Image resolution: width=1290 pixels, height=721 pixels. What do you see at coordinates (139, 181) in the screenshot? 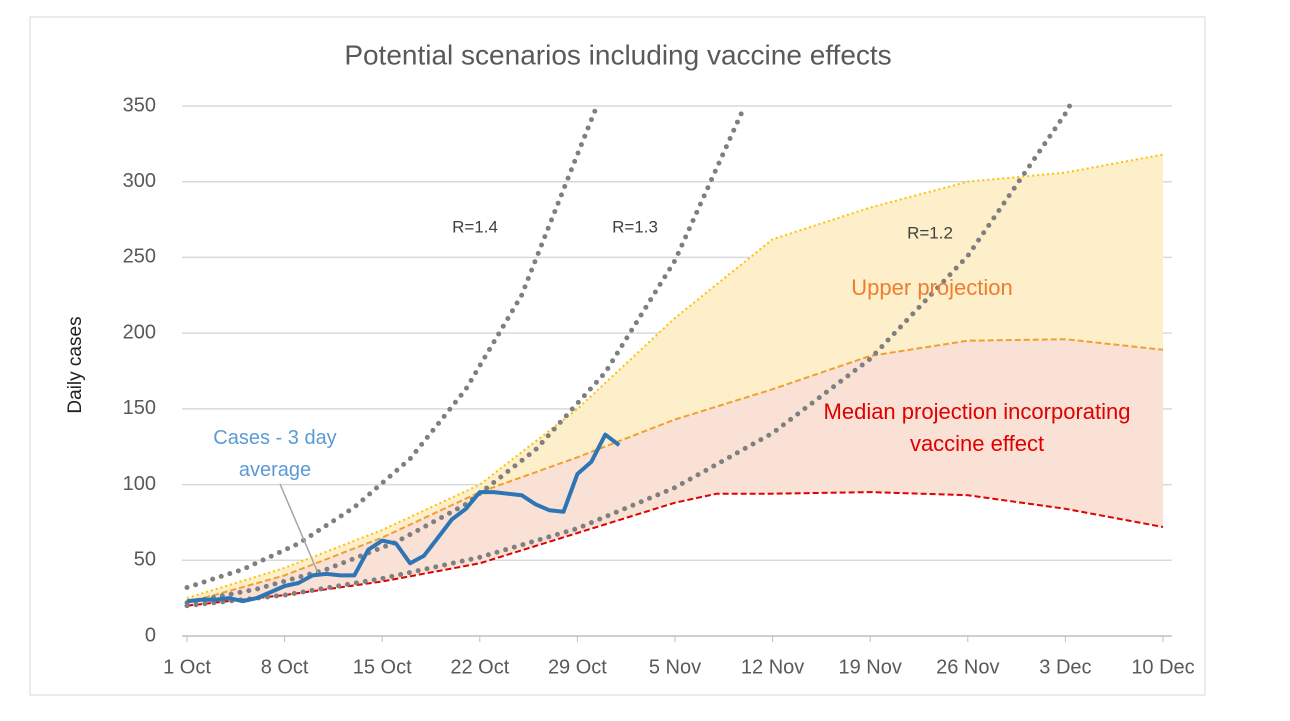
I see `y-tick-label: 300` at bounding box center [139, 181].